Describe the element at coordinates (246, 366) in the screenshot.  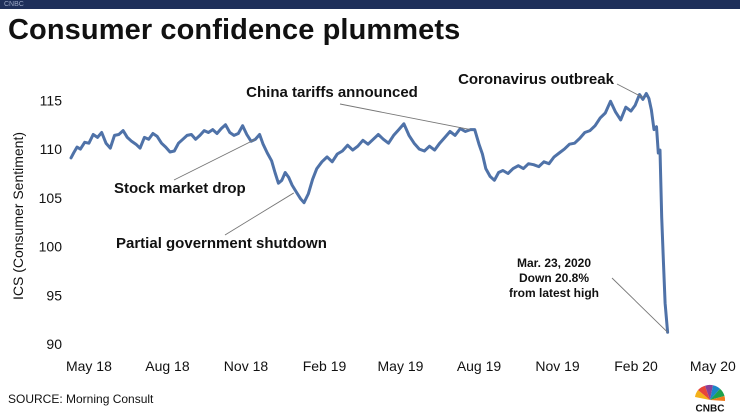
I see `x-tick-label: Nov 18` at that location.